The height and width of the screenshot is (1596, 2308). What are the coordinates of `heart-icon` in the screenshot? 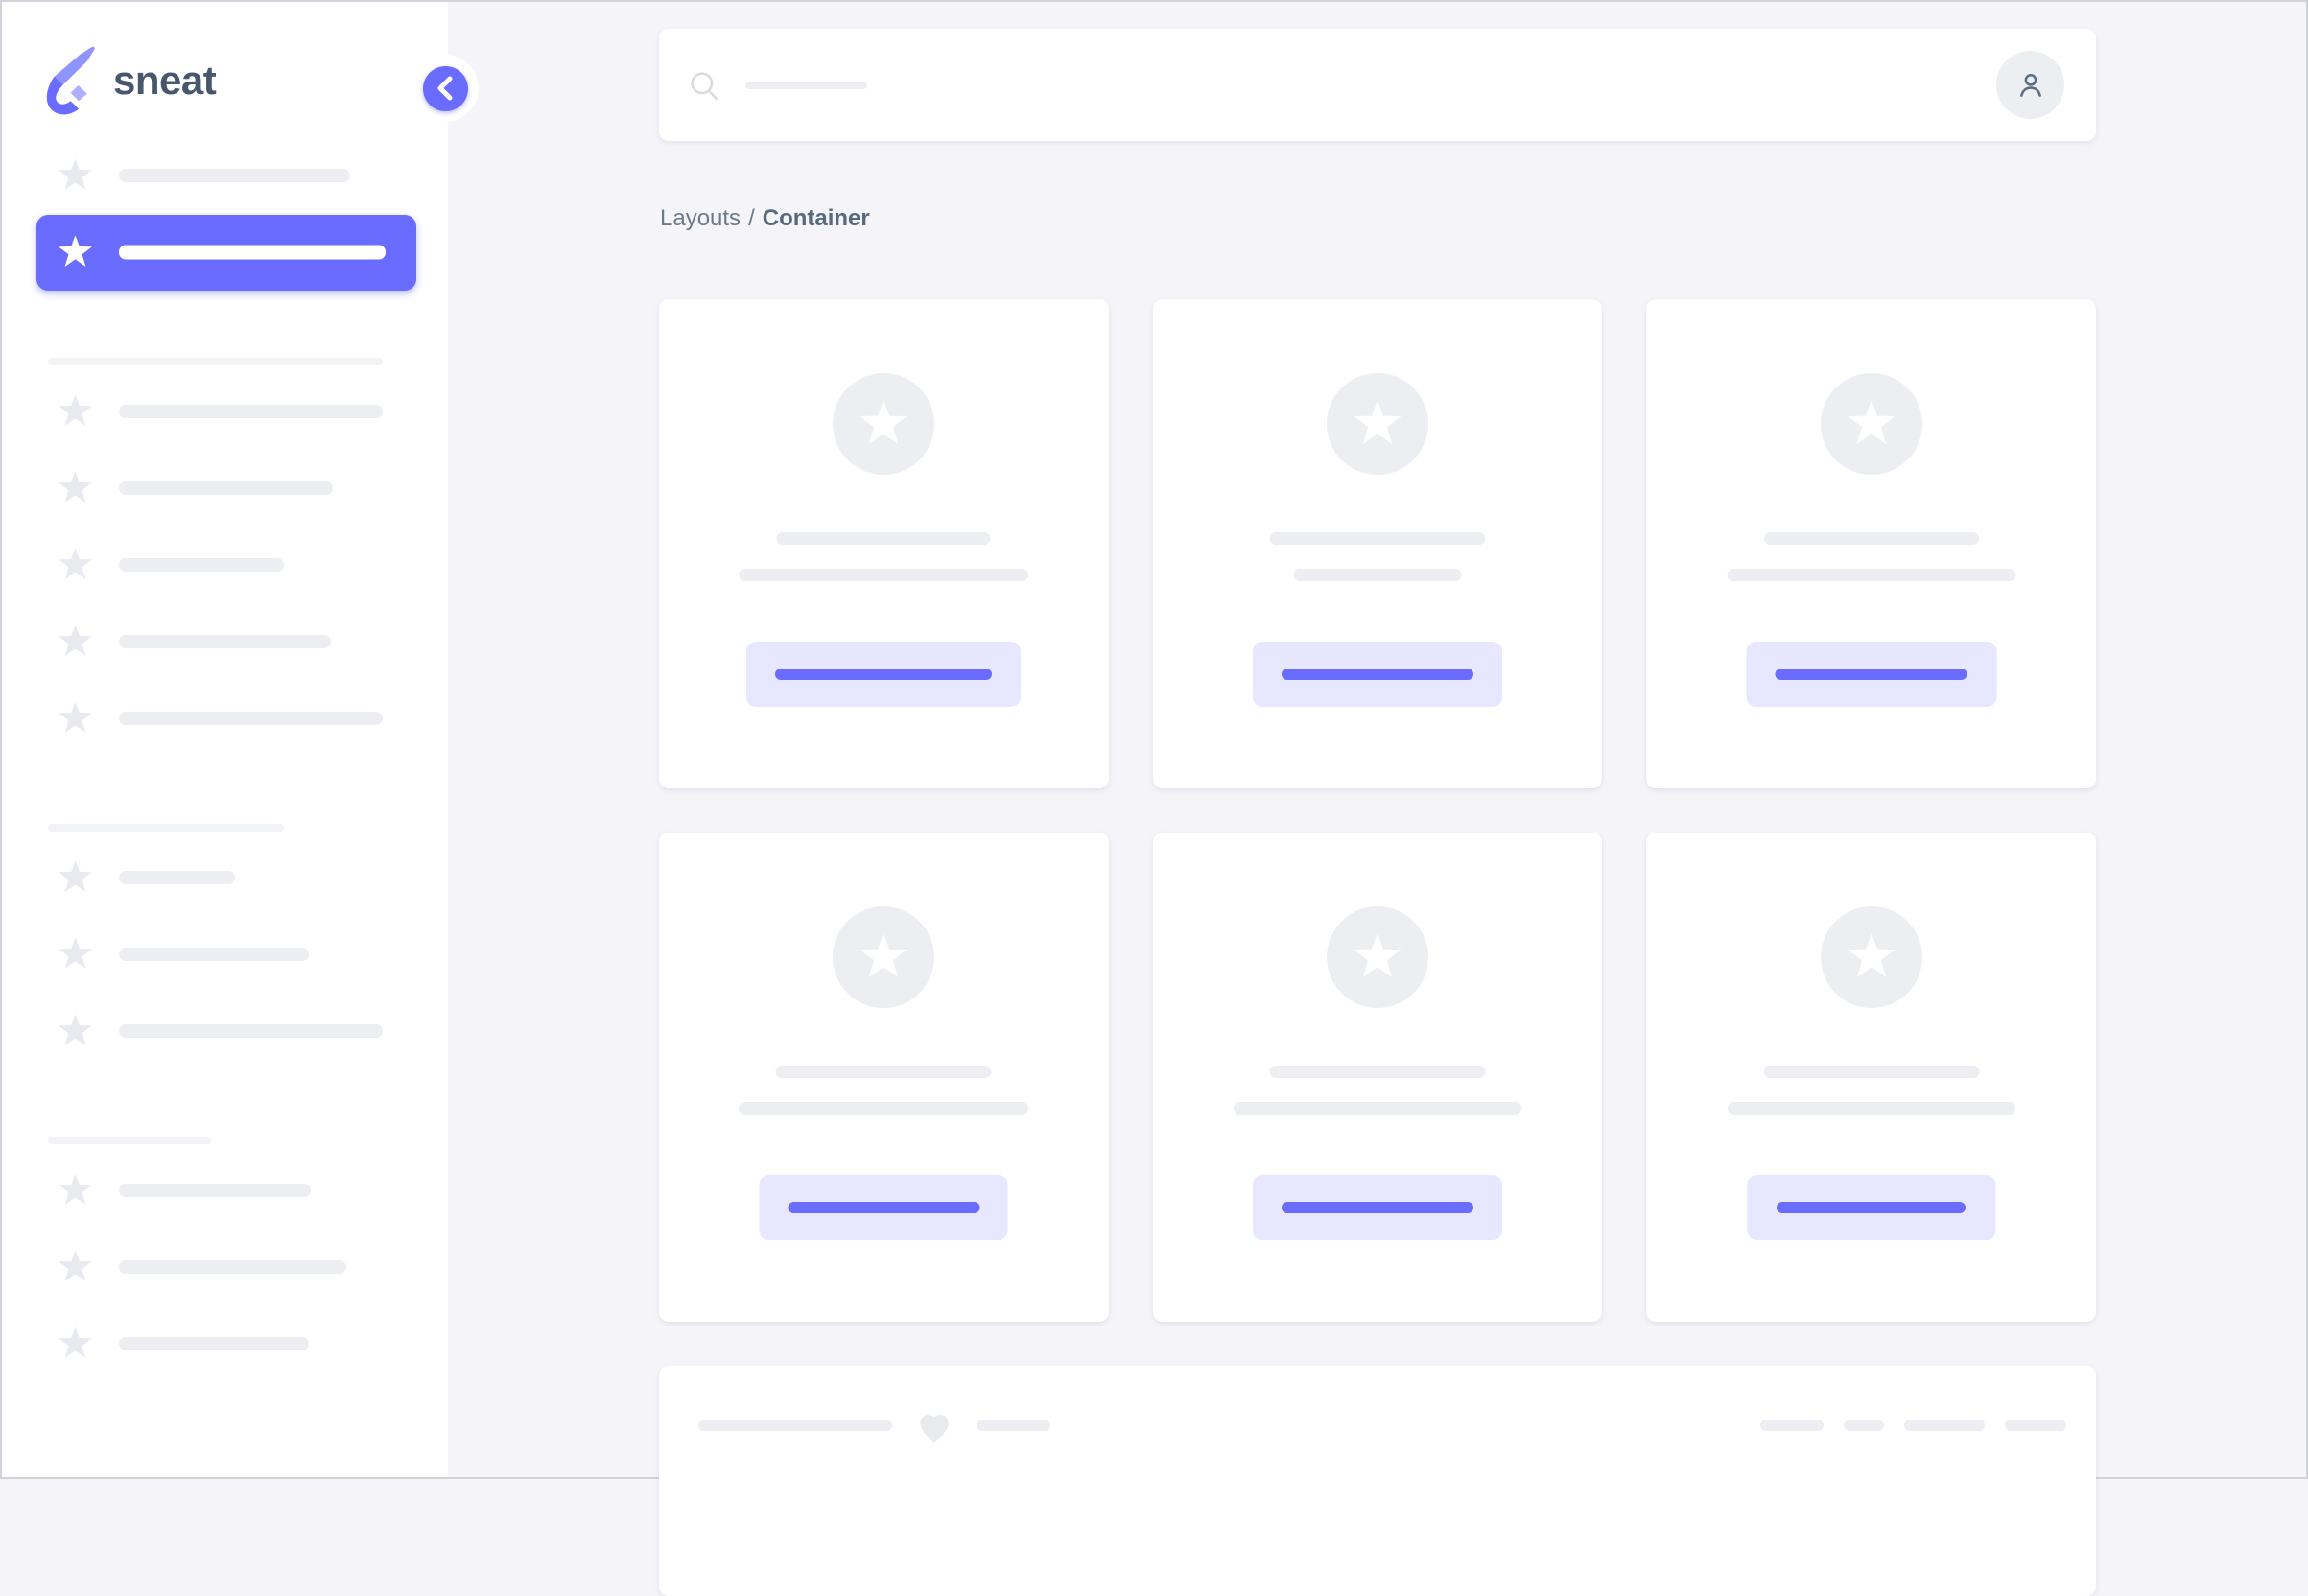 It's located at (934, 1425).